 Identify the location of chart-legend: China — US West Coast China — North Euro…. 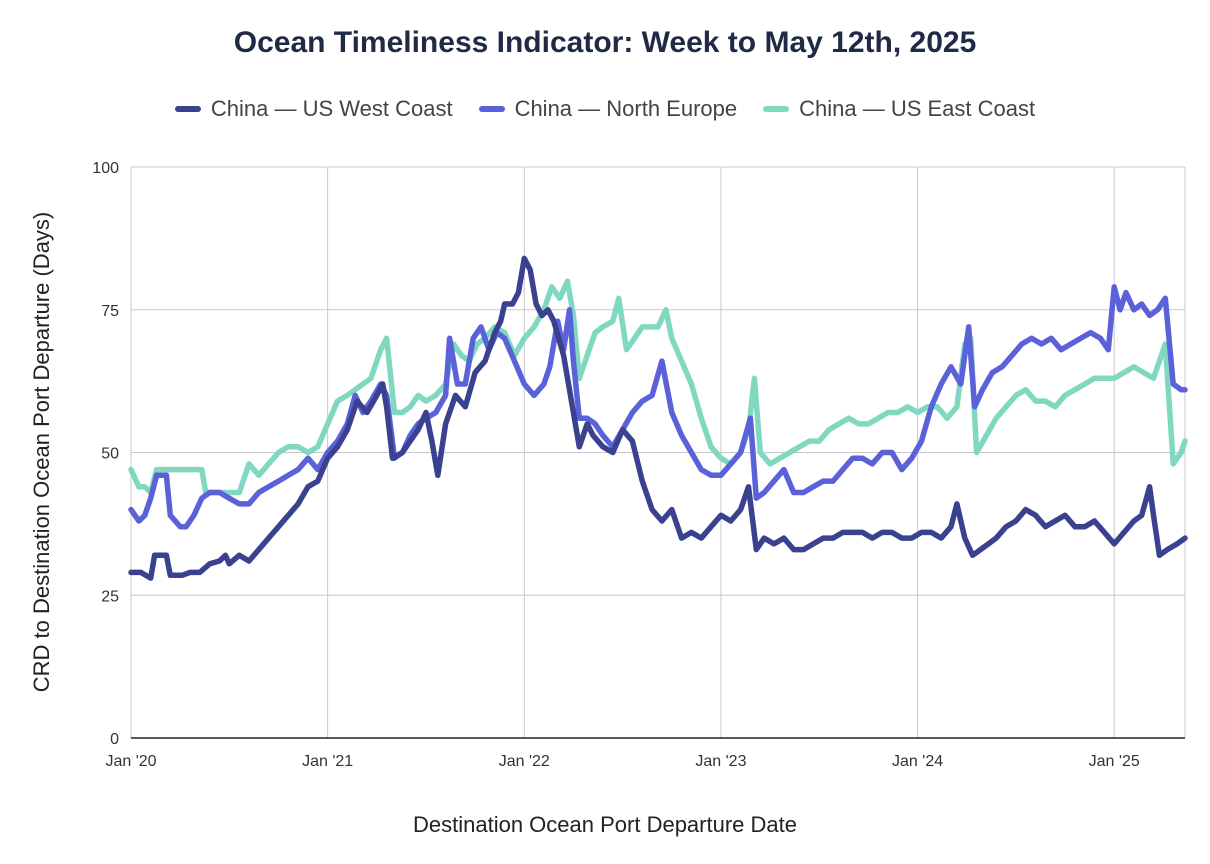
(605, 109).